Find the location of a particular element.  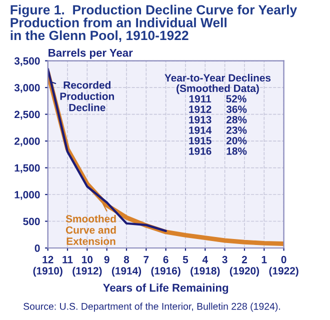

y-tick-label: 2,000 is located at coordinates (27, 142).